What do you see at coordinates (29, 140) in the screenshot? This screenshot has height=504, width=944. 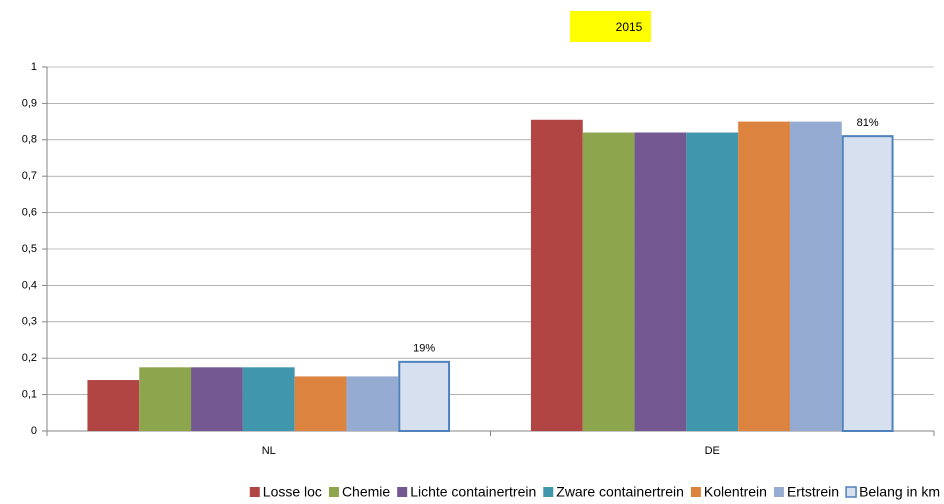 I see `y-tick-label: 0,8` at bounding box center [29, 140].